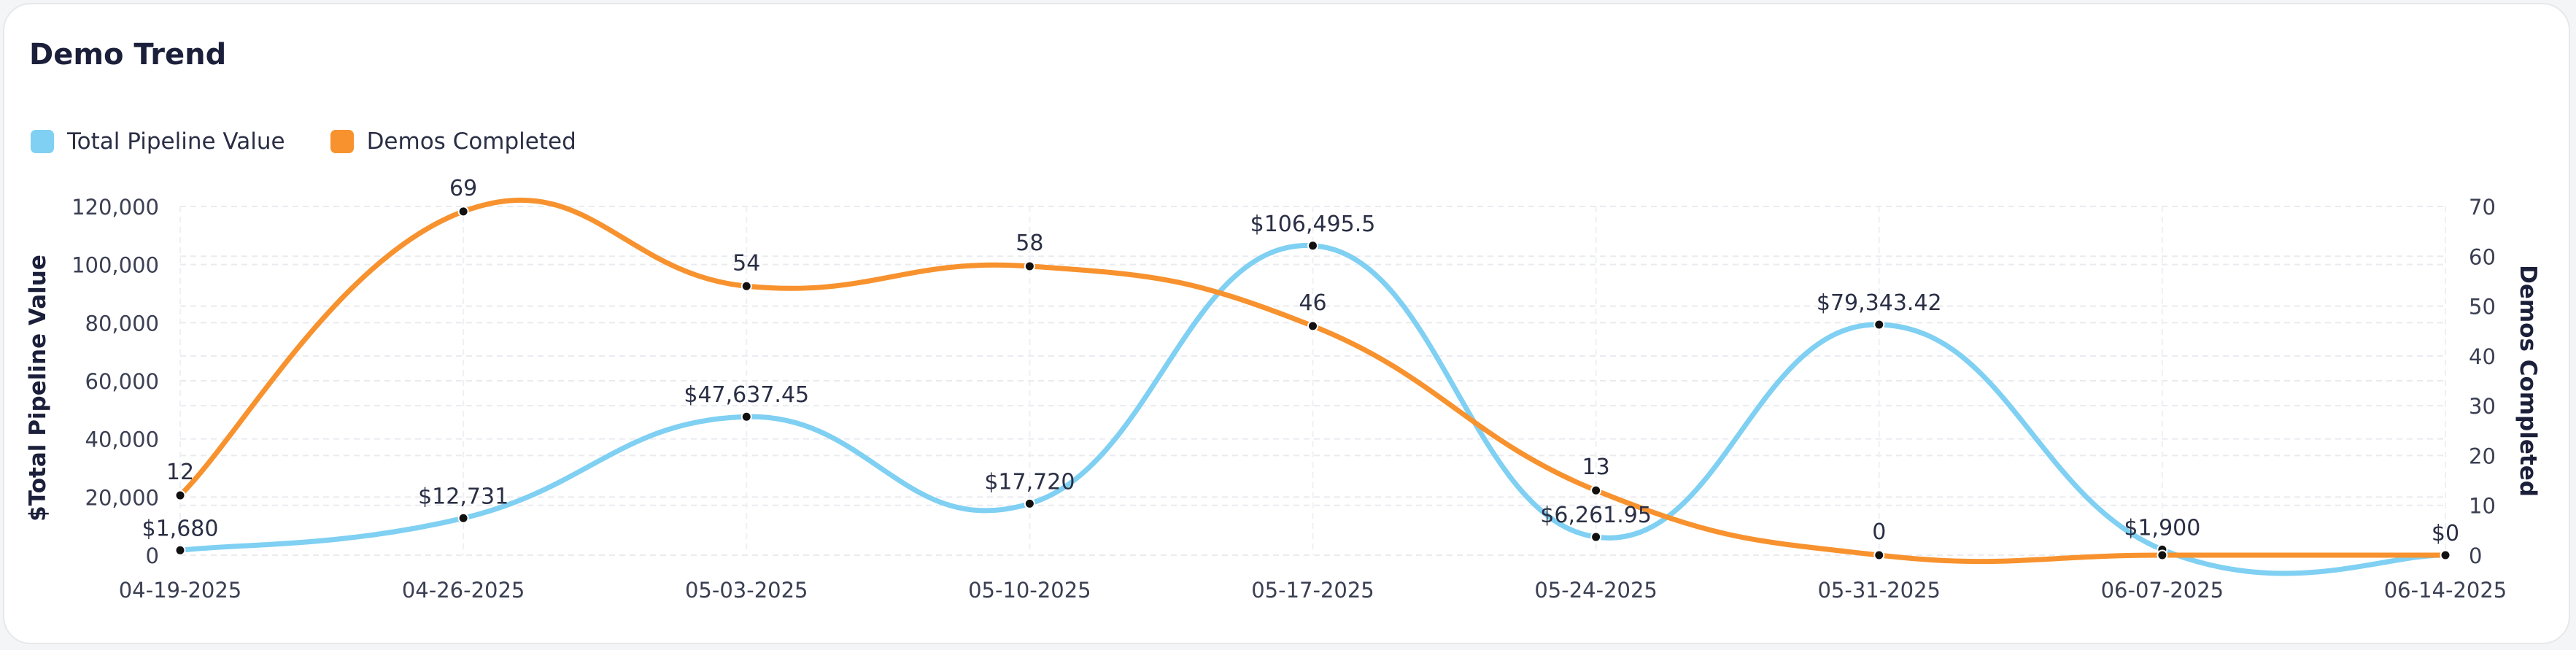 This screenshot has height=650, width=2576. What do you see at coordinates (1596, 467) in the screenshot?
I see `data-label-demos: 13` at bounding box center [1596, 467].